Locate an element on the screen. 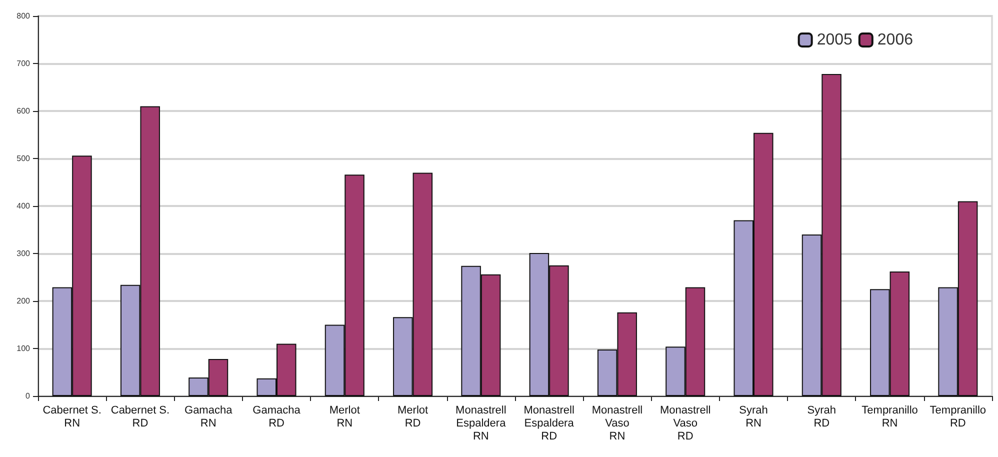 This screenshot has width=998, height=457. x-tick-label: Monastrell Vaso RD is located at coordinates (685, 423).